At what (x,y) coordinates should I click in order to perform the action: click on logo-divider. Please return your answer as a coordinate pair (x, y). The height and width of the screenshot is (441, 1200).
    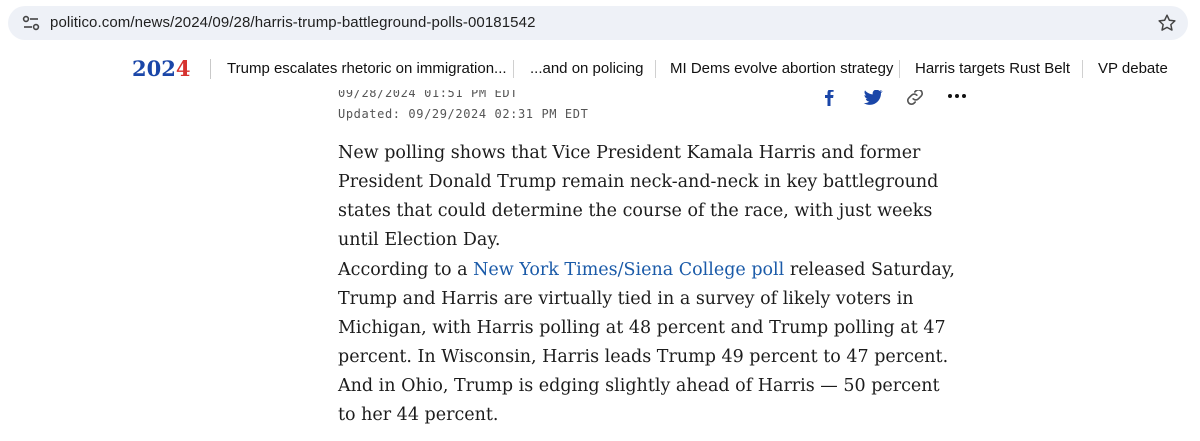
    Looking at the image, I should click on (210, 69).